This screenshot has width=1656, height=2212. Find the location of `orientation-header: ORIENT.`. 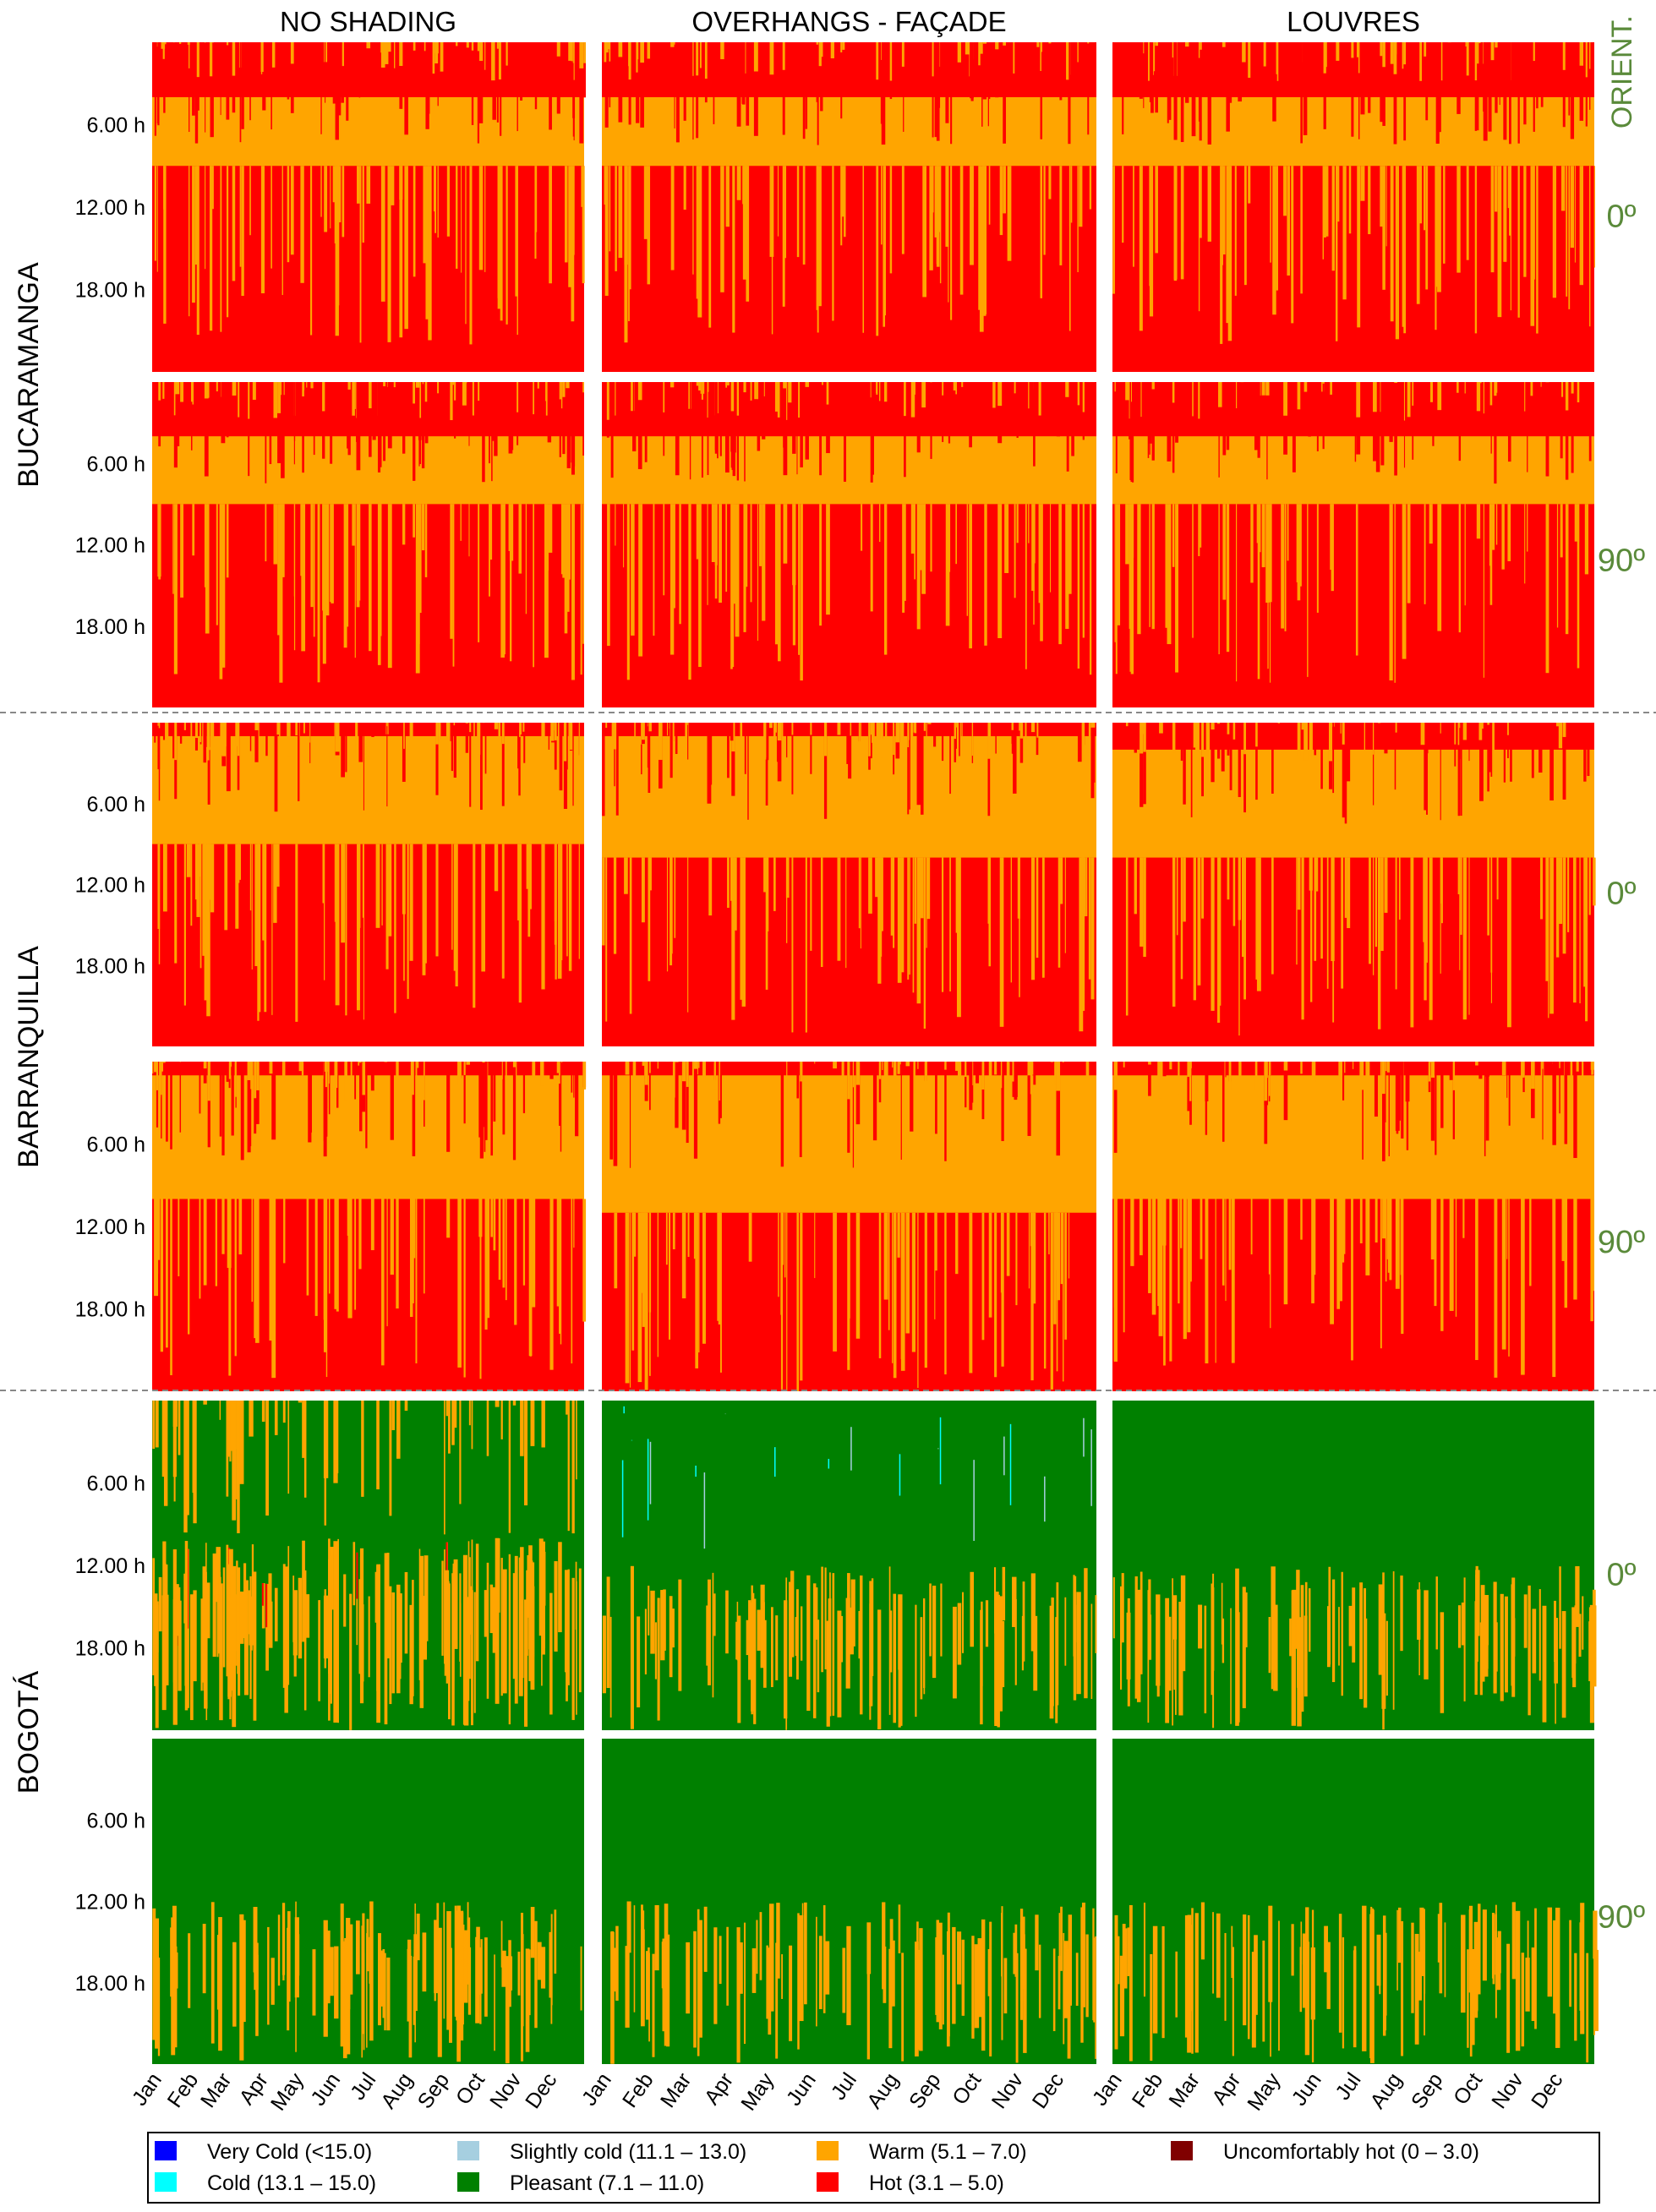

orientation-header: ORIENT. is located at coordinates (1622, 71).